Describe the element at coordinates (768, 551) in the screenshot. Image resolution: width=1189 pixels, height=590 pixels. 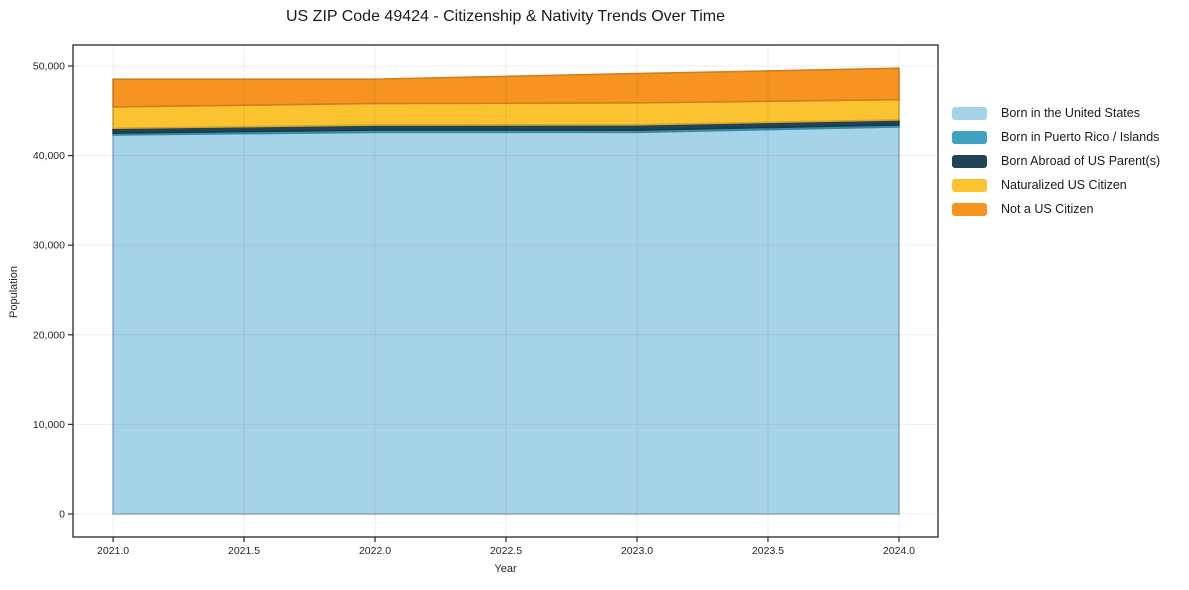
I see `x-tick-label: 2023.5` at that location.